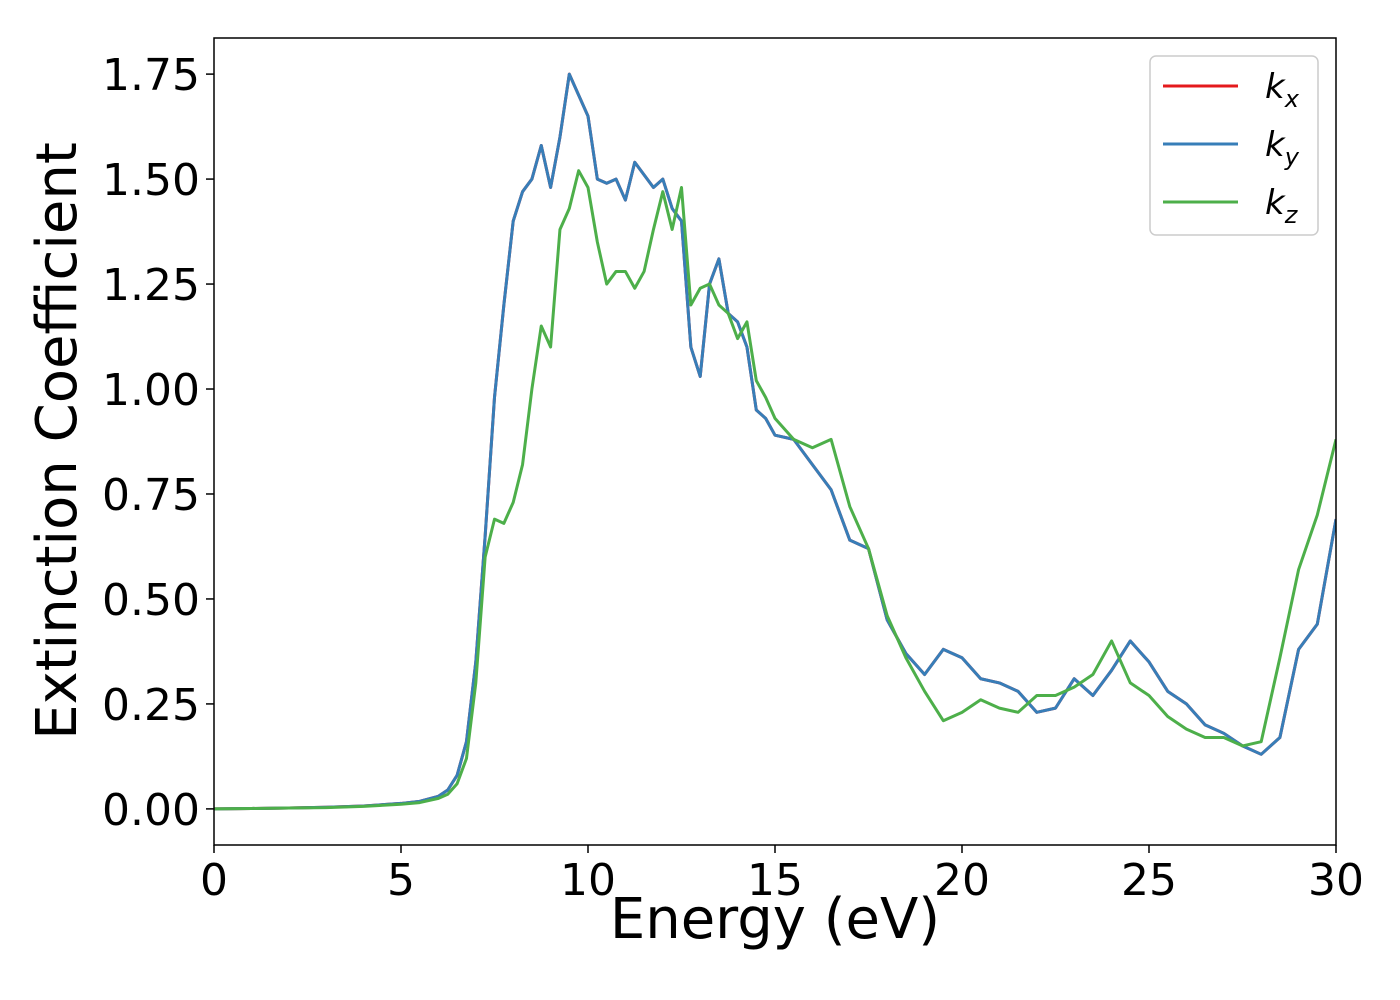 The image size is (1400, 1000). I want to click on legend-label: kx, so click(1282, 90).